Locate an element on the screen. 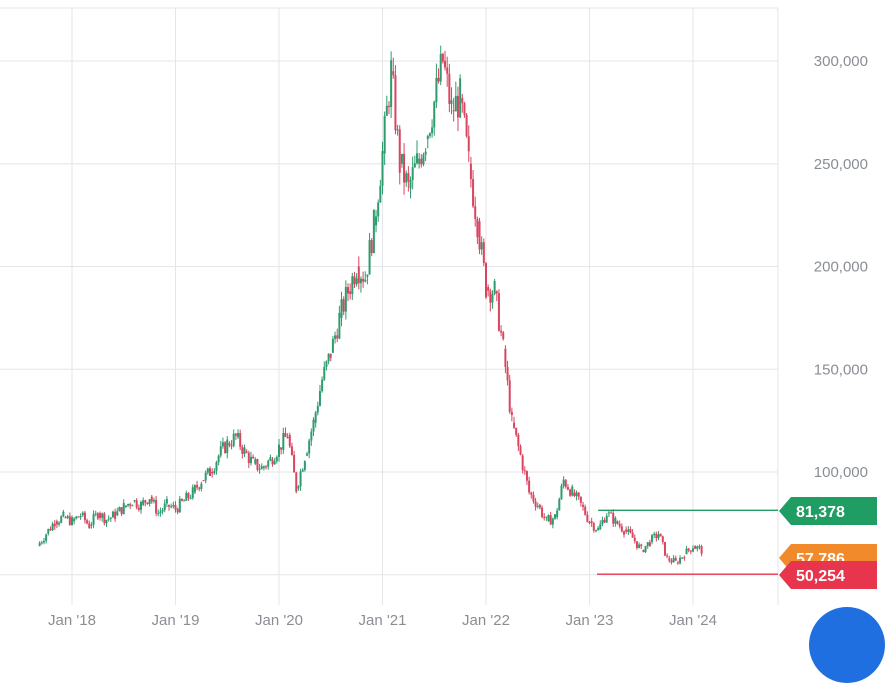 Image resolution: width=893 pixels, height=683 pixels. floating-action-button is located at coordinates (847, 645).